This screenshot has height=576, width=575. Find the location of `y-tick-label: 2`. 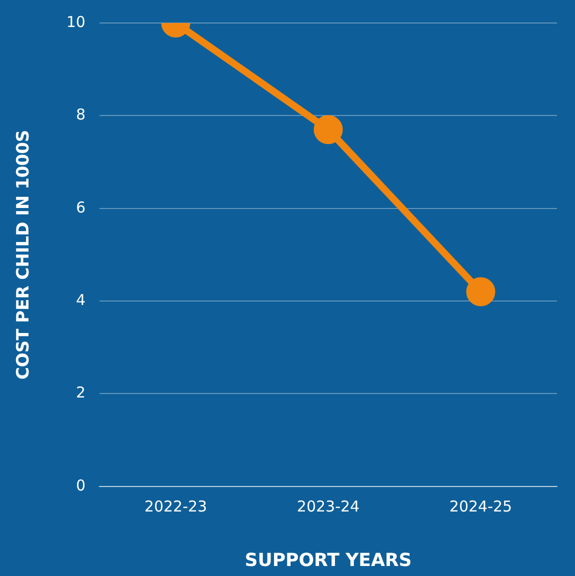

y-tick-label: 2 is located at coordinates (81, 393).